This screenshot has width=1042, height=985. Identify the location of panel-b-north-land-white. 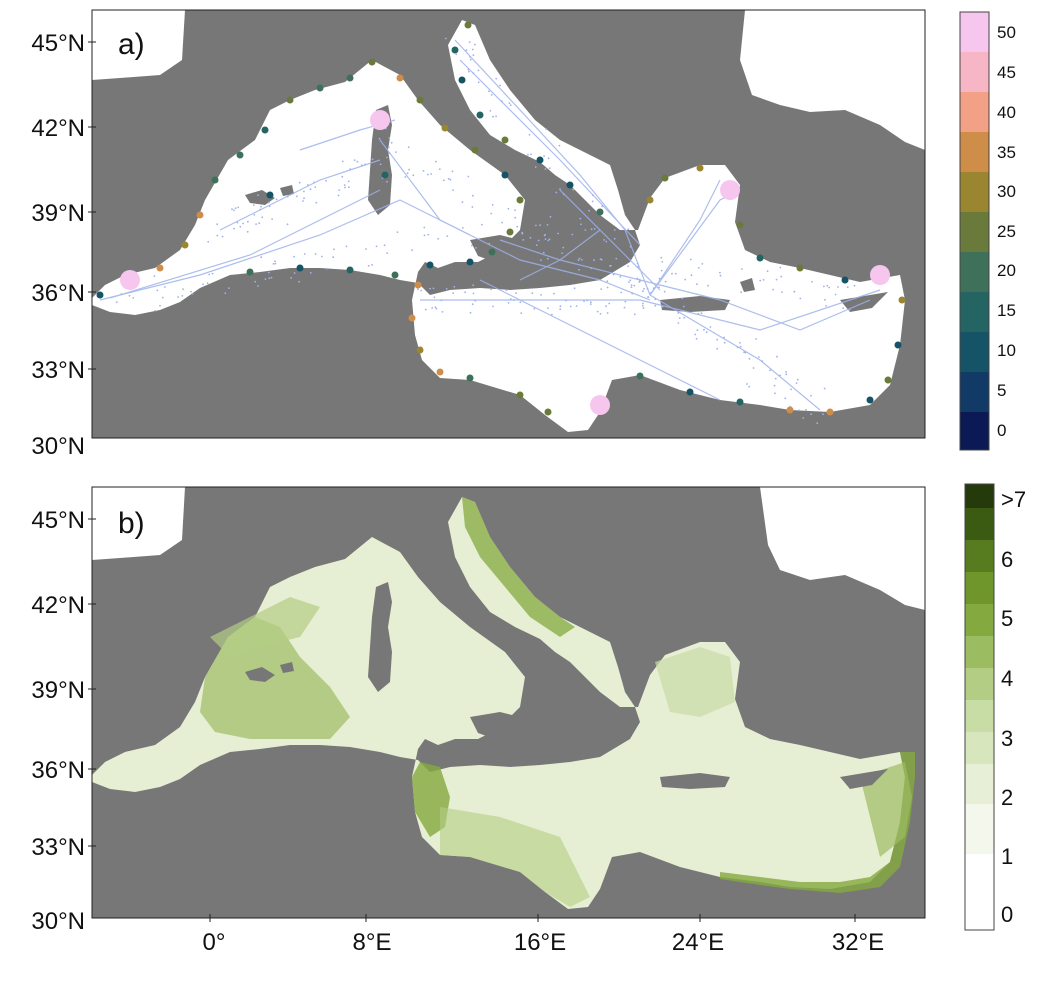
(138, 523).